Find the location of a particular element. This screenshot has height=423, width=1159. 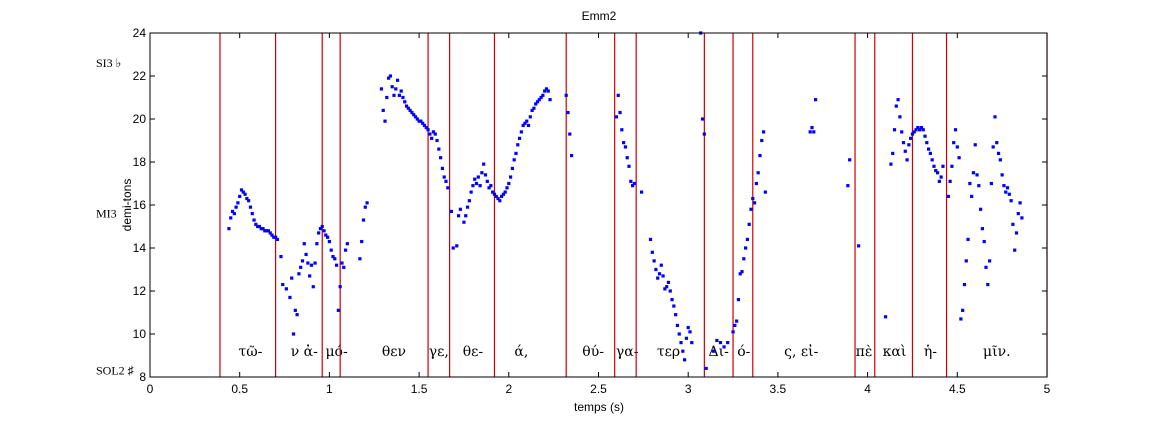

syllable-label-8: γα- is located at coordinates (627, 352).